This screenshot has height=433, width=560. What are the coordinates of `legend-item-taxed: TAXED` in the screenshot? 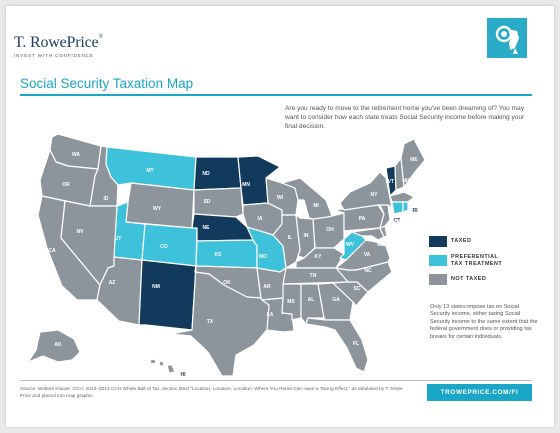 It's located at (470, 241).